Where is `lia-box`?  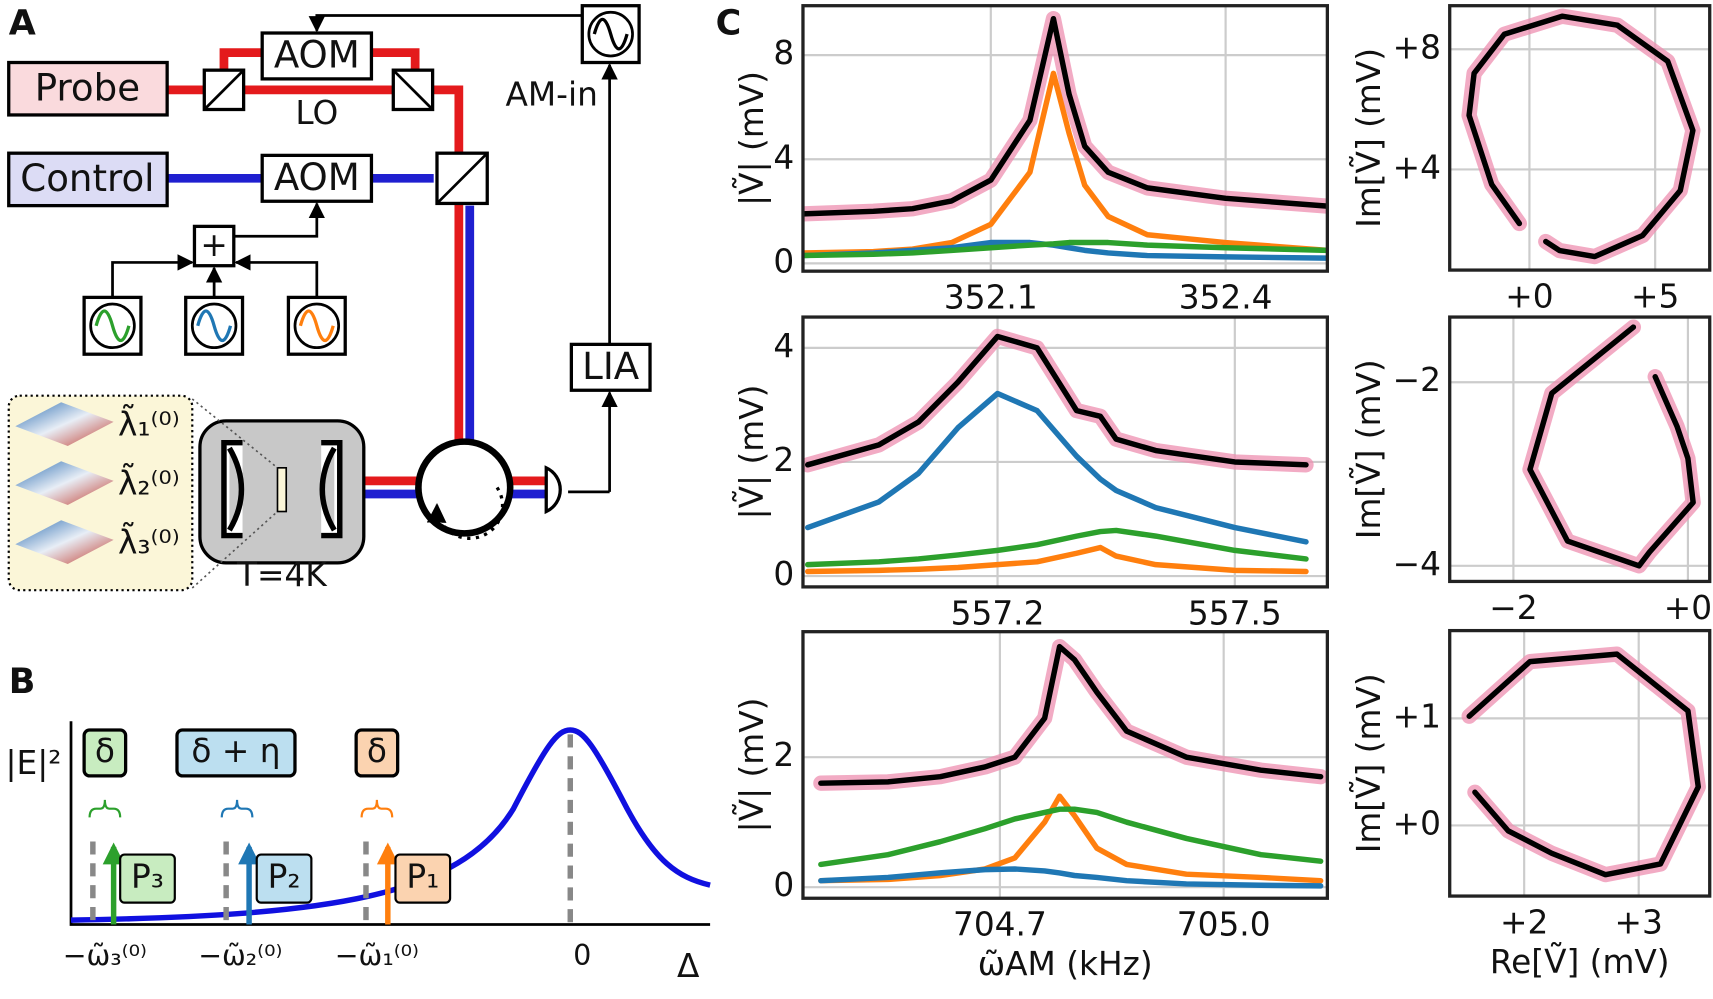 lia-box is located at coordinates (610, 367).